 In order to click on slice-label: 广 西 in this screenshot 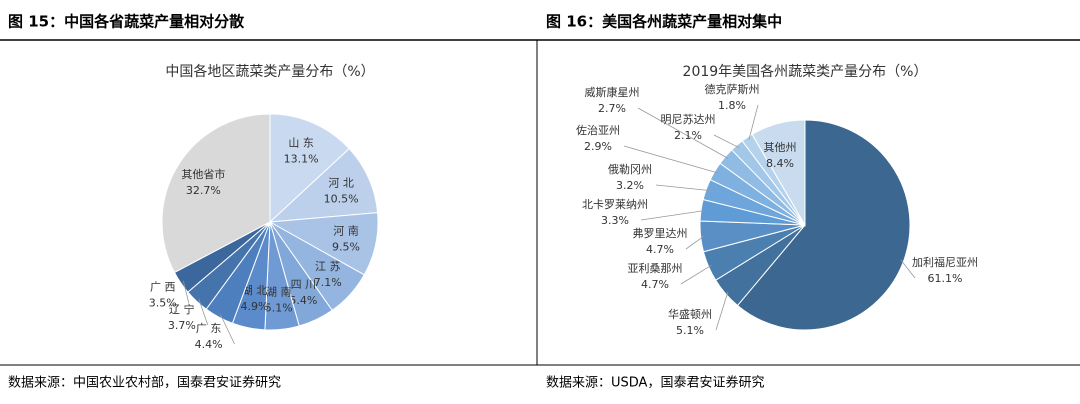, I will do `click(163, 287)`.